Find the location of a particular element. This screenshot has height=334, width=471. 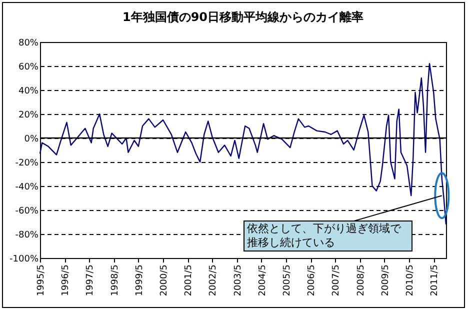

y-tick-label: 0% is located at coordinates (31, 139).